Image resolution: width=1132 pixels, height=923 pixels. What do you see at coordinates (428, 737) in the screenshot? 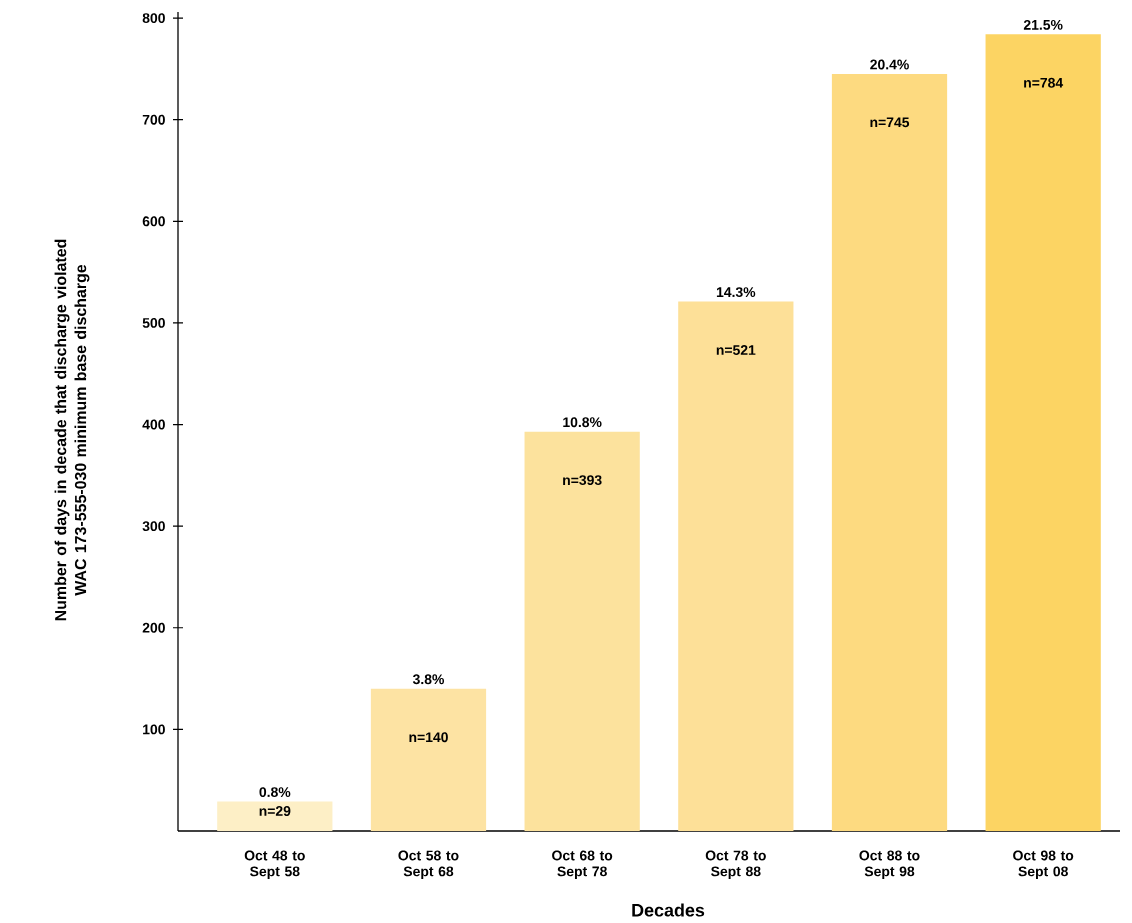
I see `data-label: n=140` at bounding box center [428, 737].